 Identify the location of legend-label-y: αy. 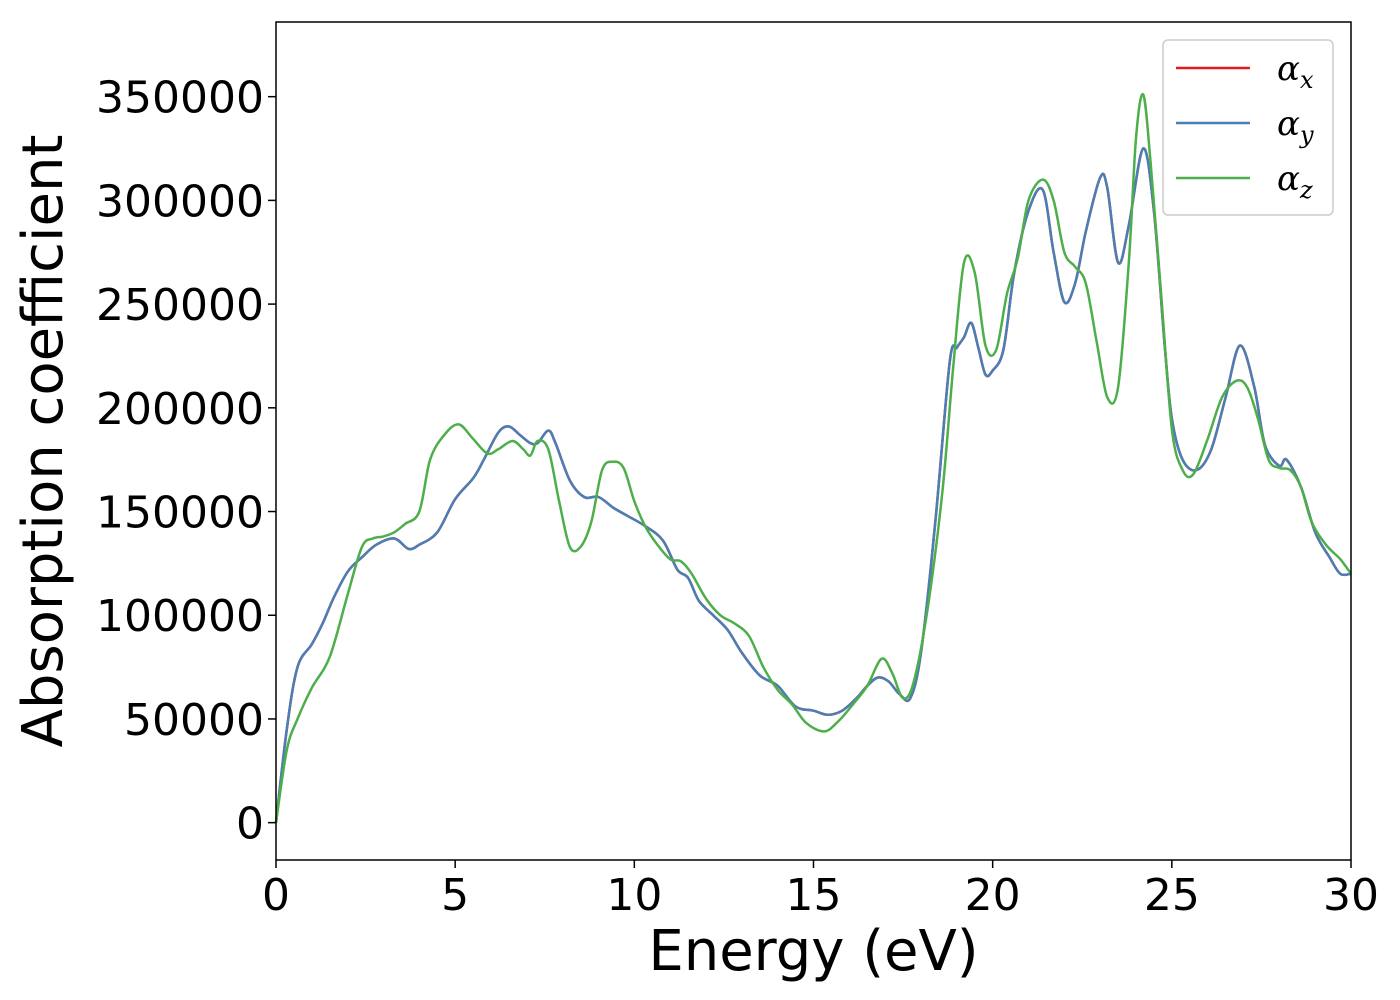
(1295, 126).